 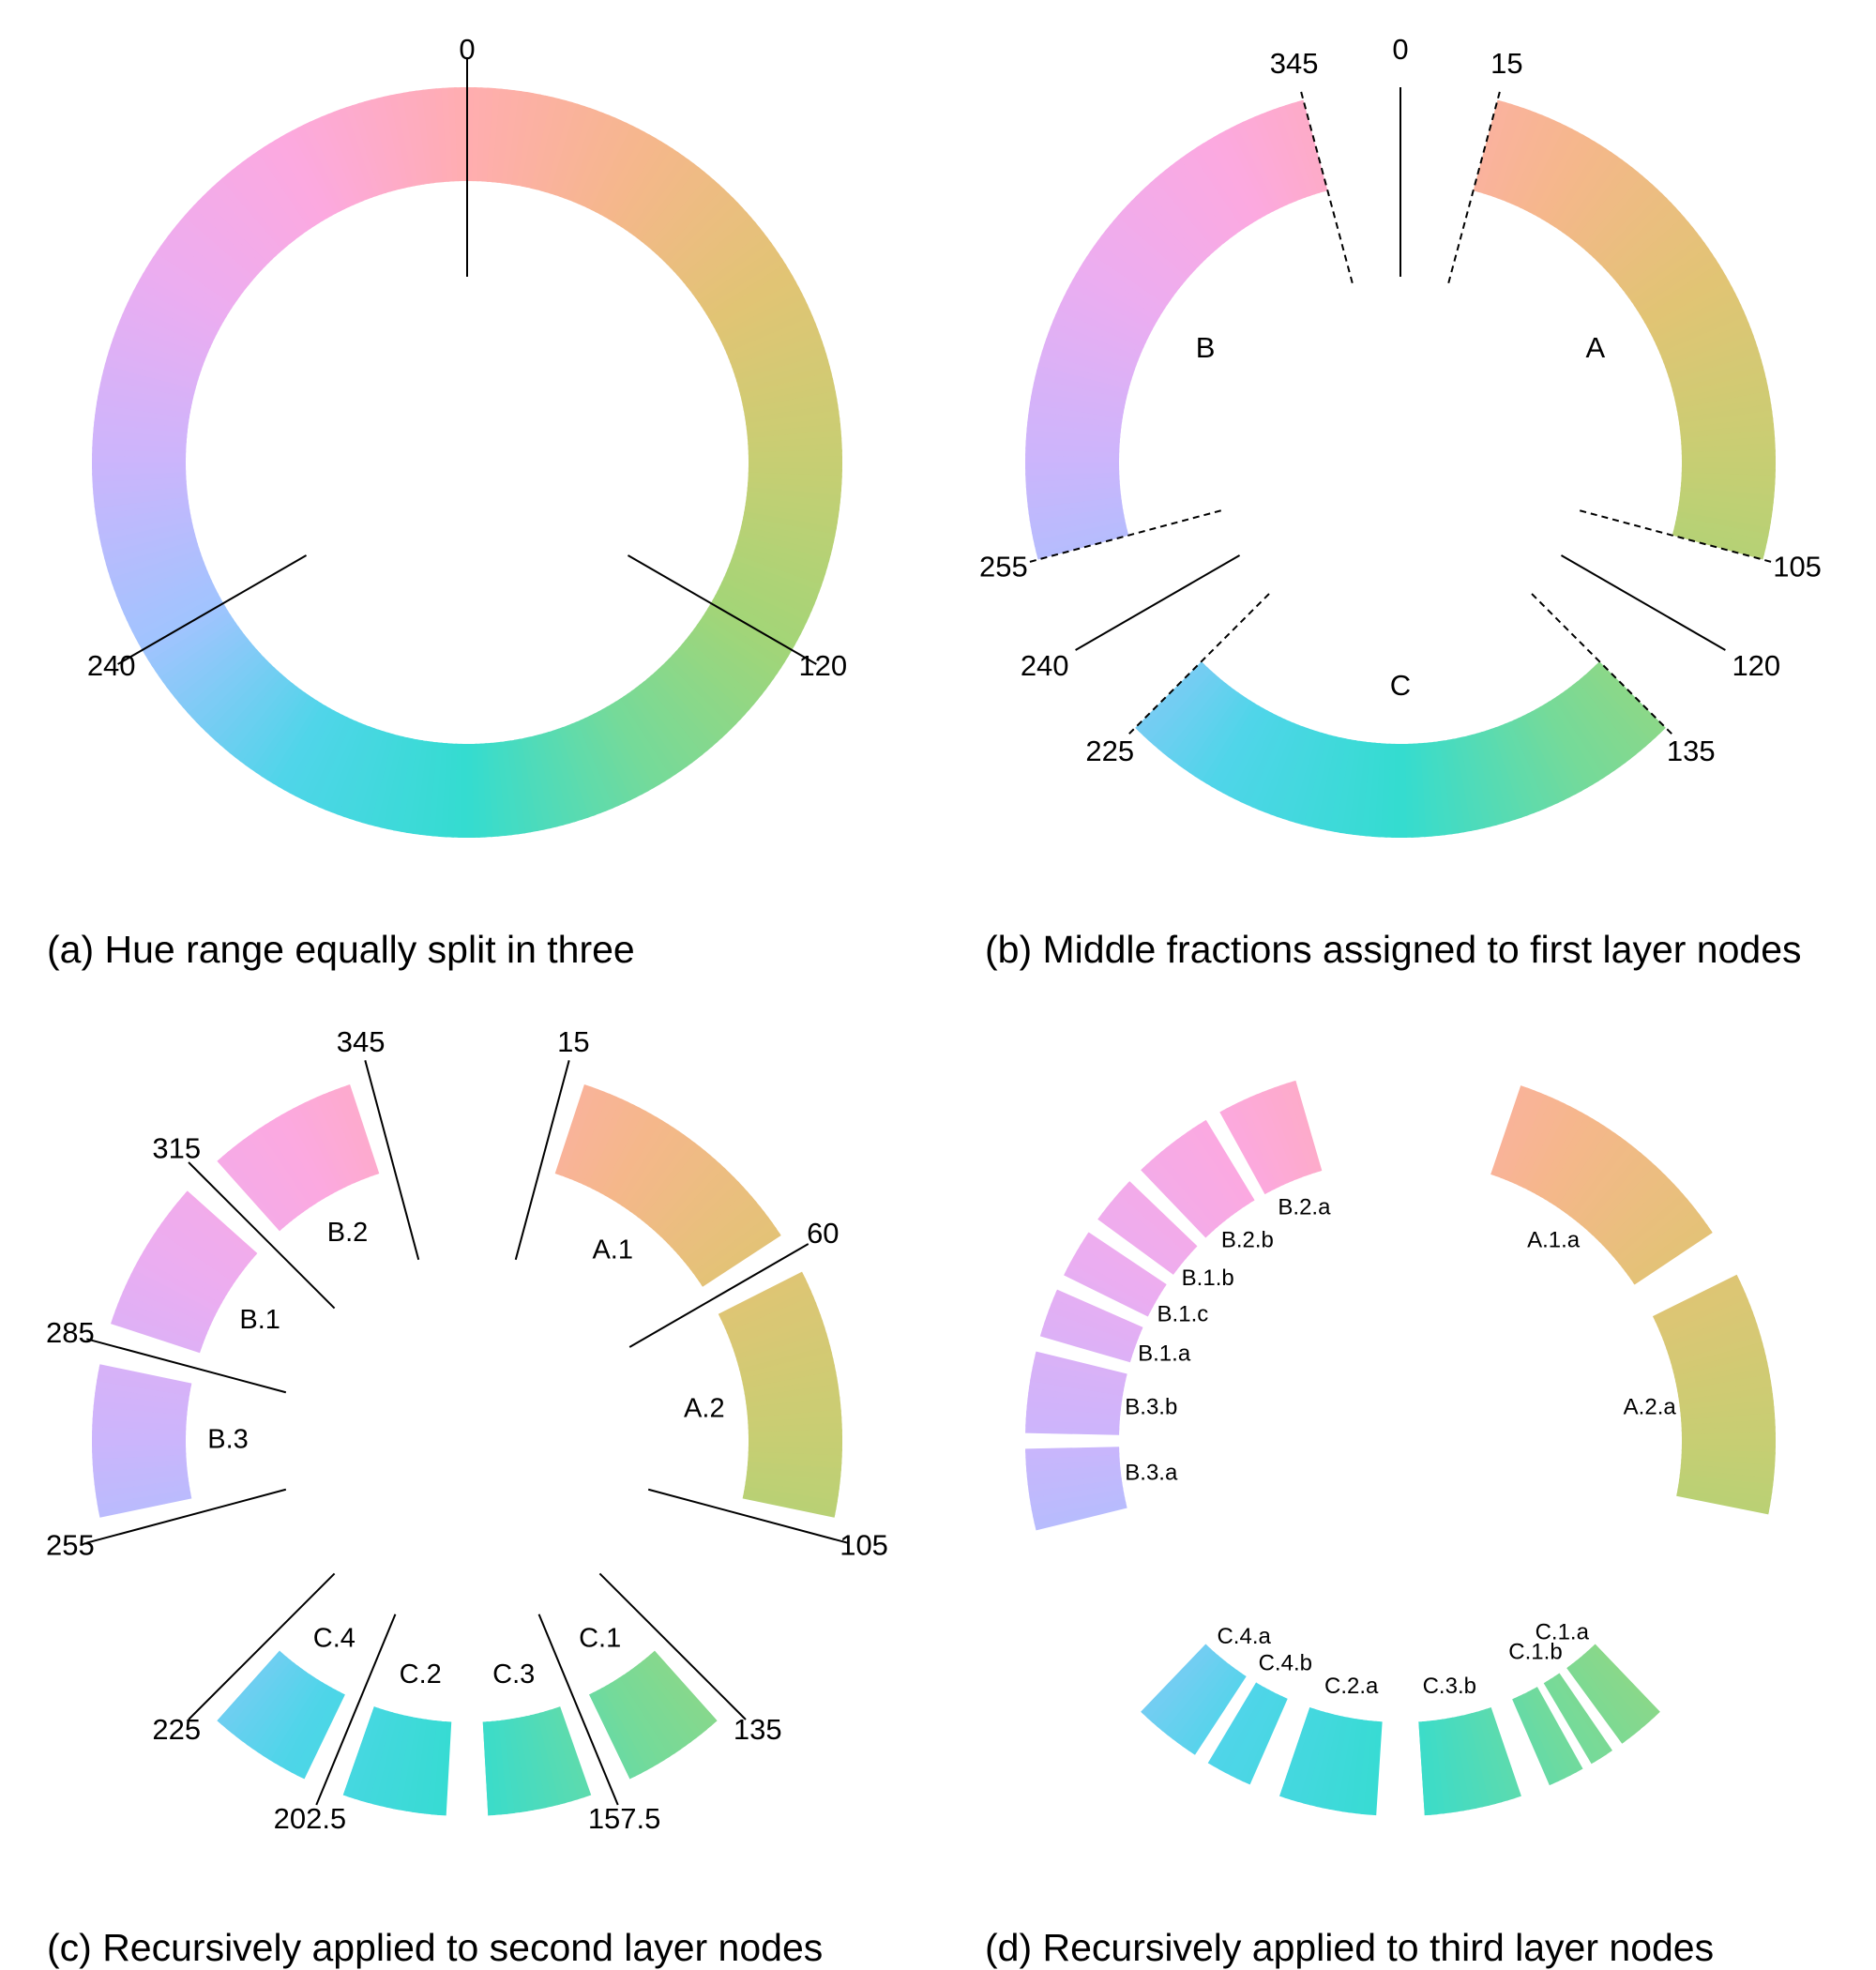 I want to click on segment-label-d-C.2.a: C.2.a, so click(x=1351, y=1686).